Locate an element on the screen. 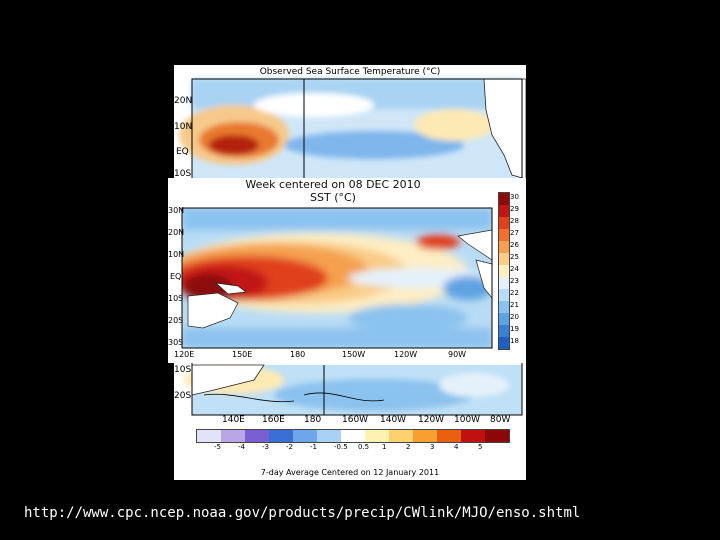 This screenshot has width=720, height=540. anomaly-colorbar-tick: -2 is located at coordinates (289, 447).